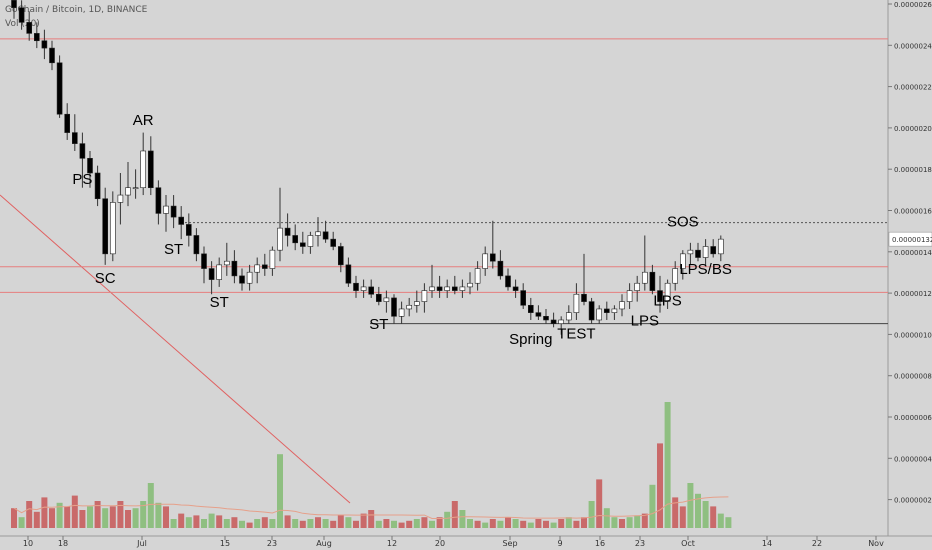 The image size is (932, 550). Describe the element at coordinates (324, 543) in the screenshot. I see `x-tick-label: Aug` at that location.